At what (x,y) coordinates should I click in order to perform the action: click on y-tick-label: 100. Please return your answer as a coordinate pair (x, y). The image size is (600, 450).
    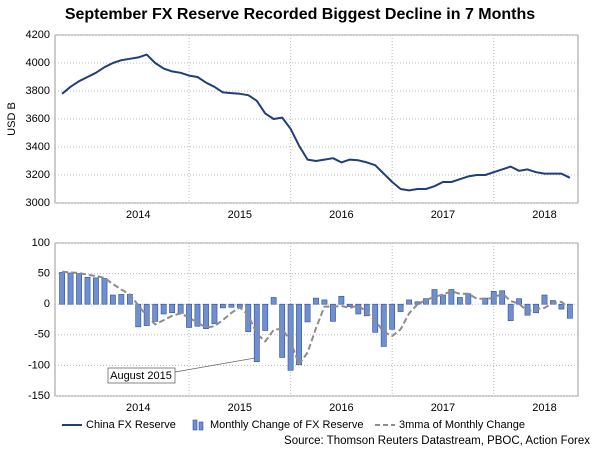
    Looking at the image, I should click on (41, 243).